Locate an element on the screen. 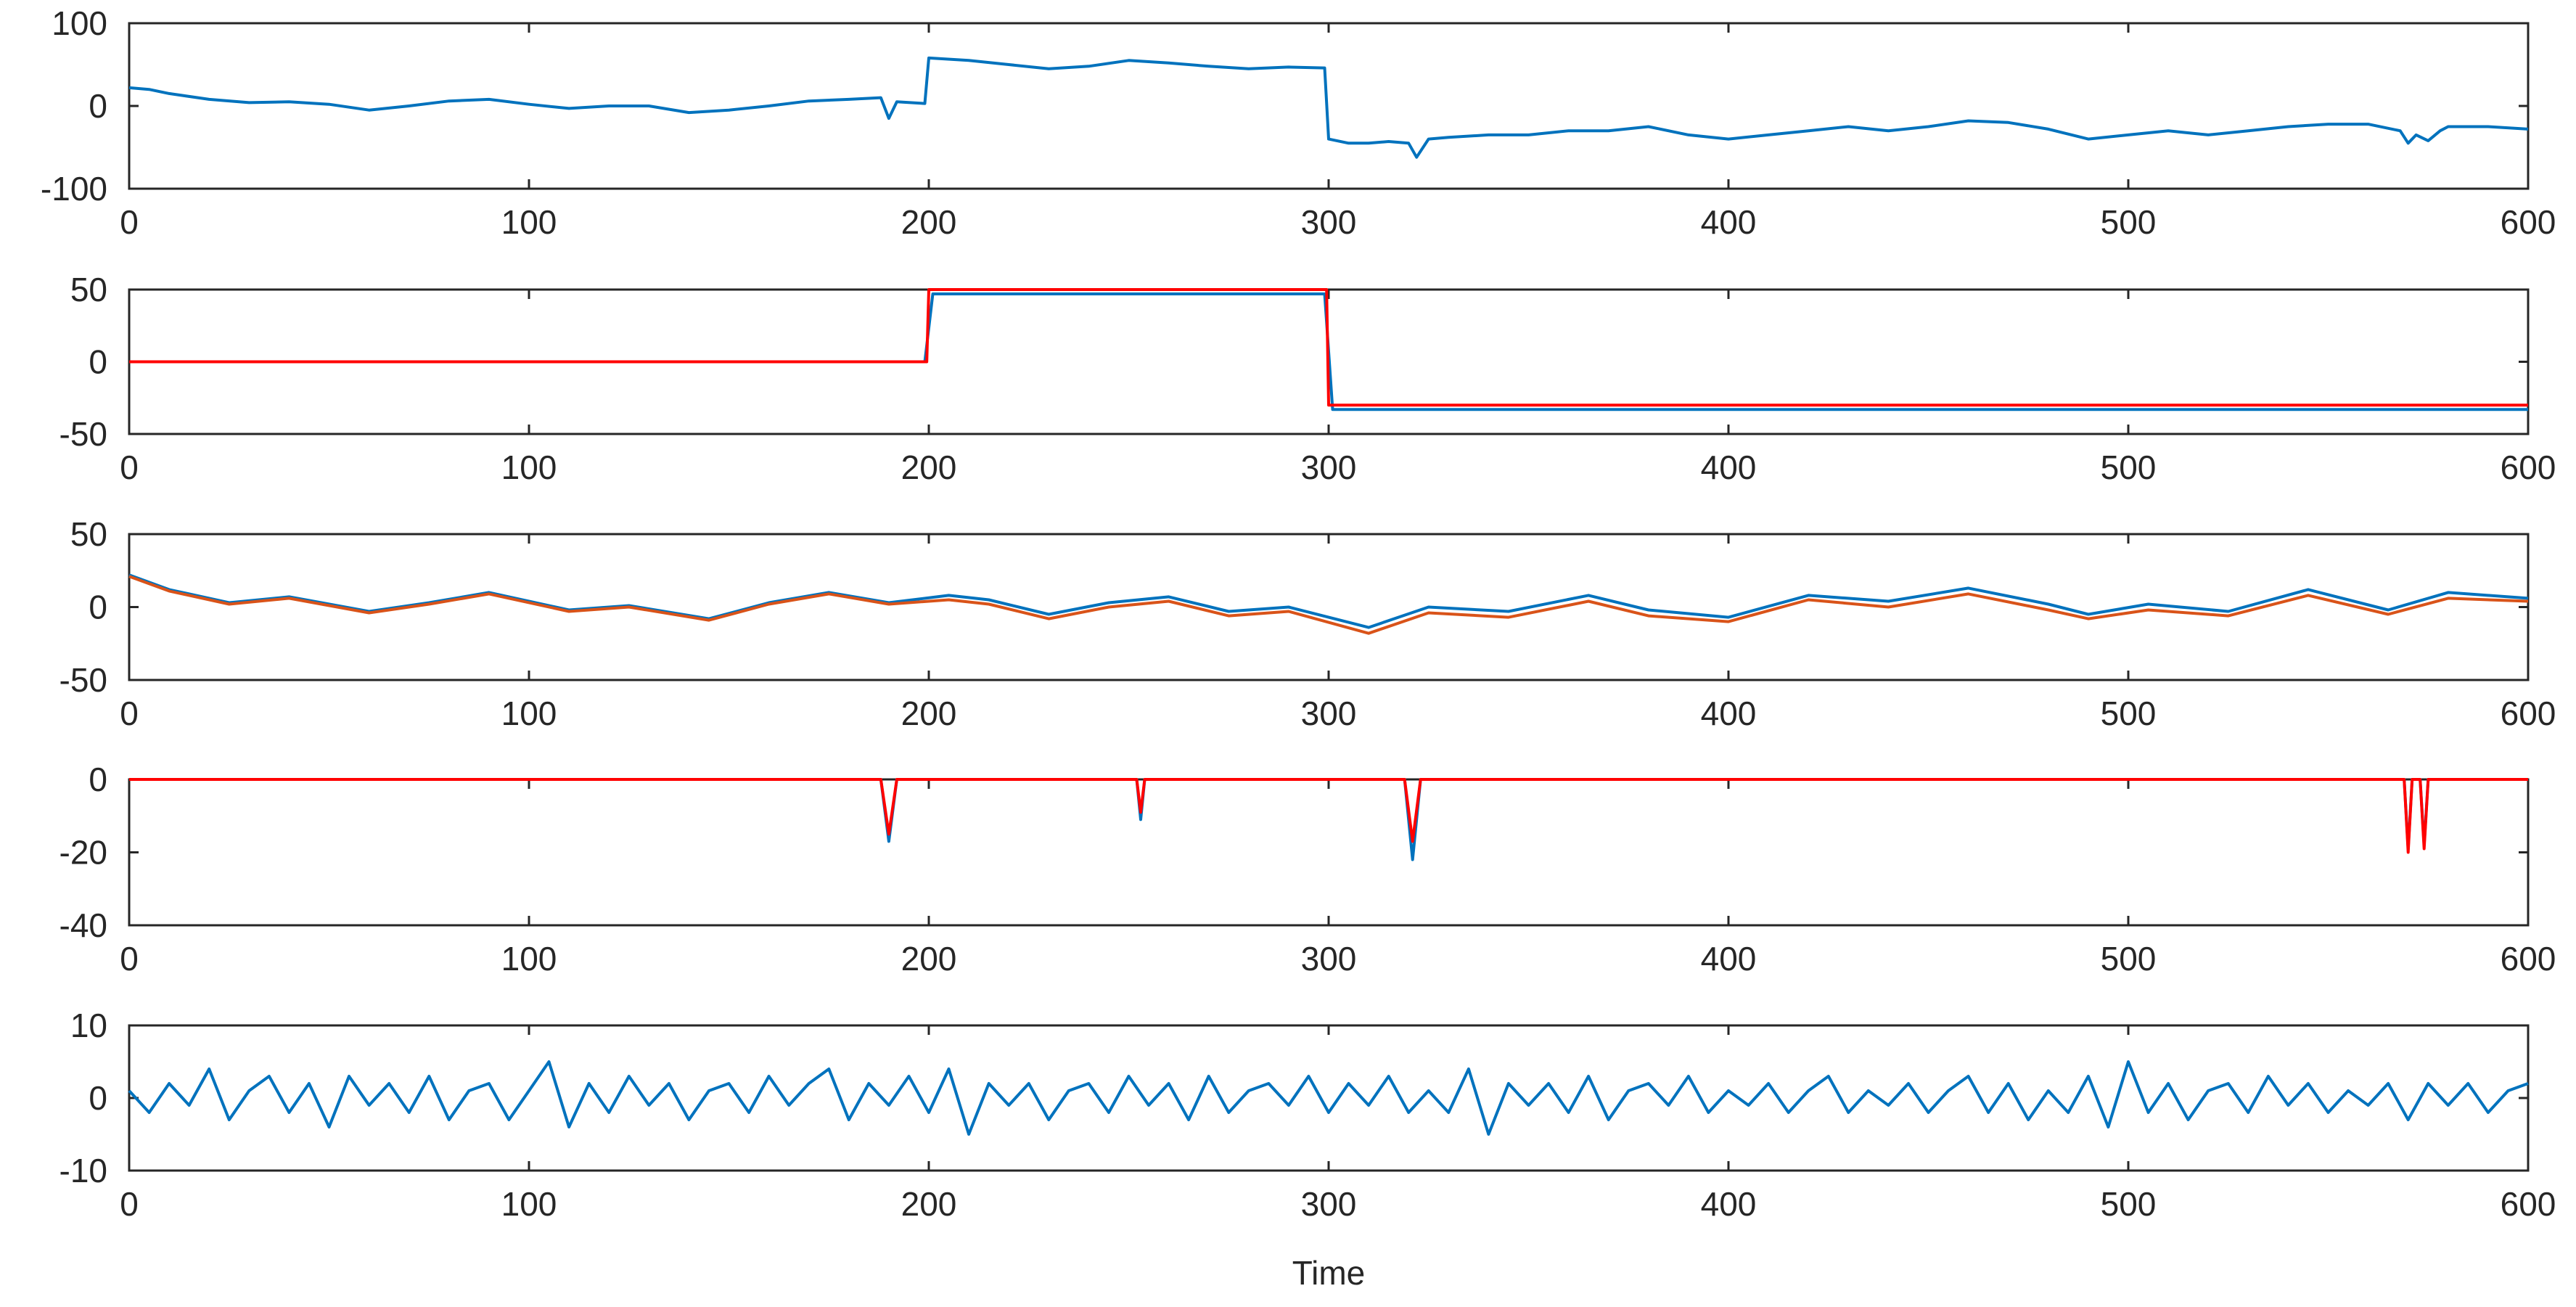  y-tick-label: -10 is located at coordinates (83, 1170).